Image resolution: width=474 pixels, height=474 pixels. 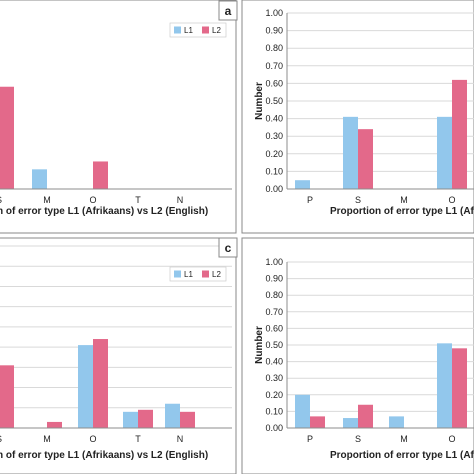 What do you see at coordinates (172, 415) in the screenshot?
I see `bar-l1-n` at bounding box center [172, 415].